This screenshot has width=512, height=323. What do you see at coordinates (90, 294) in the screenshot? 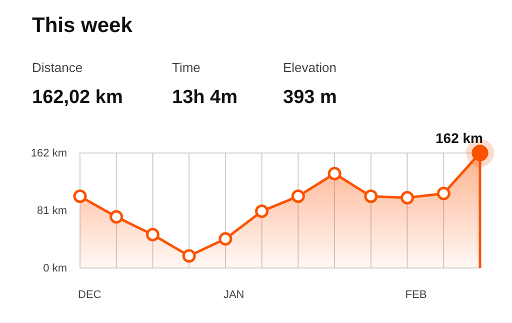
I see `x-tick-label: DEC` at bounding box center [90, 294].